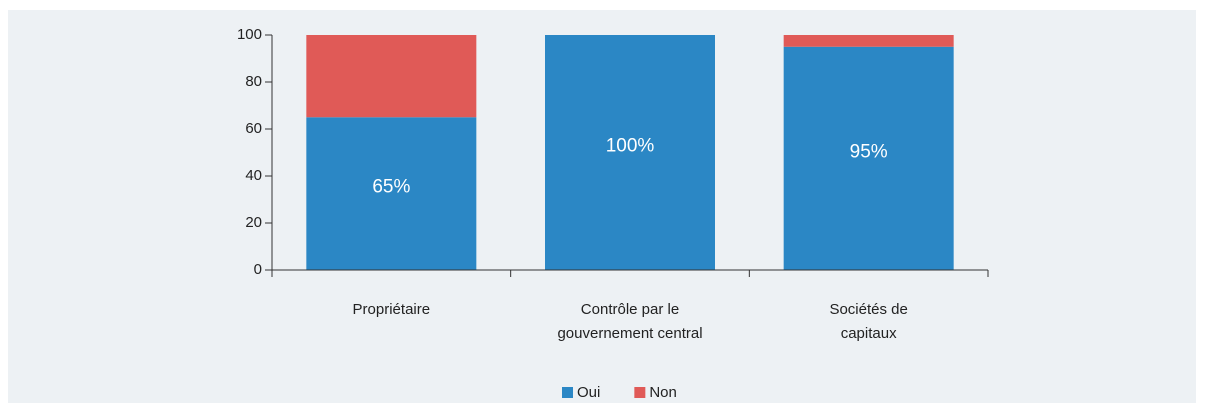  Describe the element at coordinates (253, 222) in the screenshot. I see `y-tick-label: 20` at that location.